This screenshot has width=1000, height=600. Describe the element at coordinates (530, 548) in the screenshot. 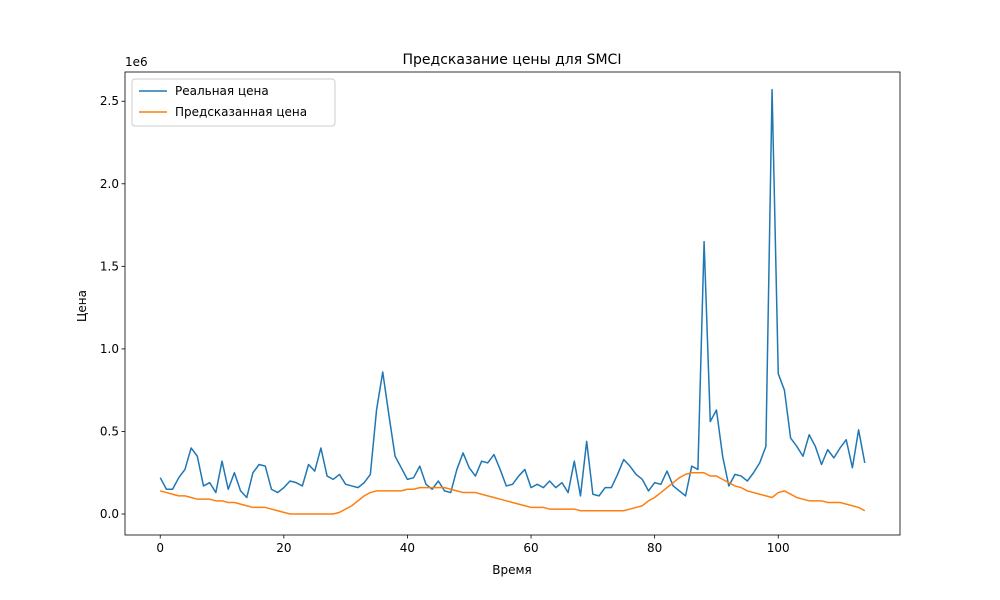

I see `x-tick-label: 60` at that location.